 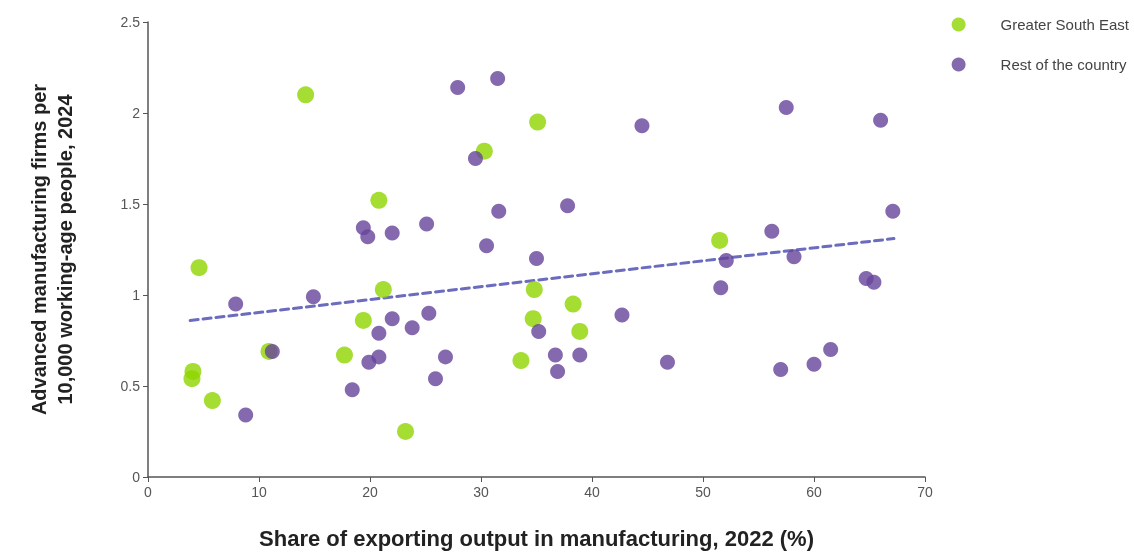 What do you see at coordinates (1063, 64) in the screenshot?
I see `legend-label: Rest of the country` at bounding box center [1063, 64].